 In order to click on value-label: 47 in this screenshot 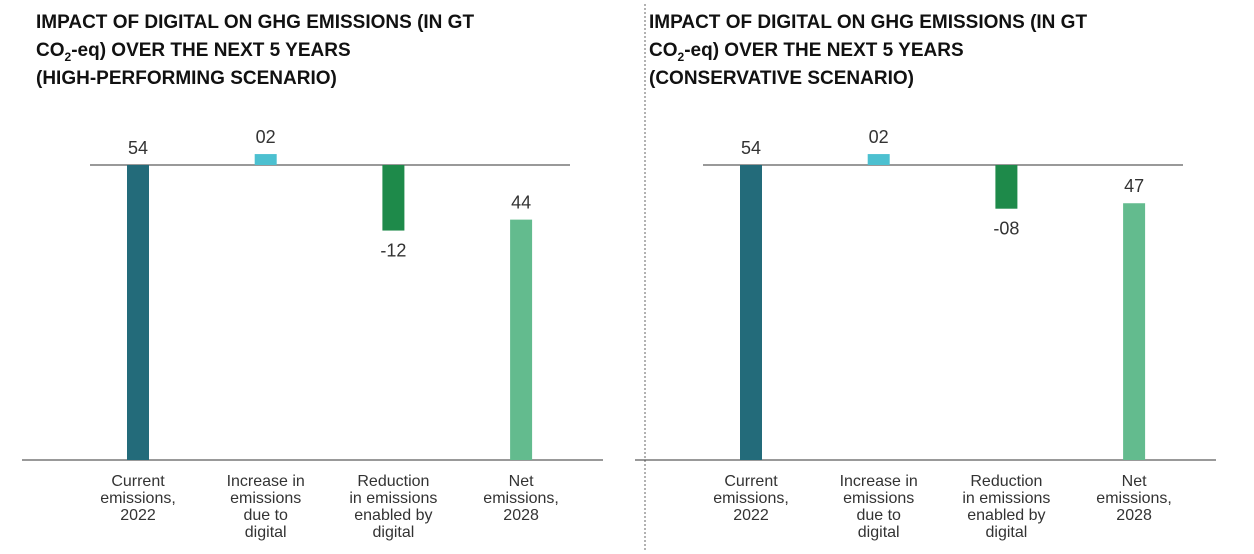, I will do `click(1134, 186)`.